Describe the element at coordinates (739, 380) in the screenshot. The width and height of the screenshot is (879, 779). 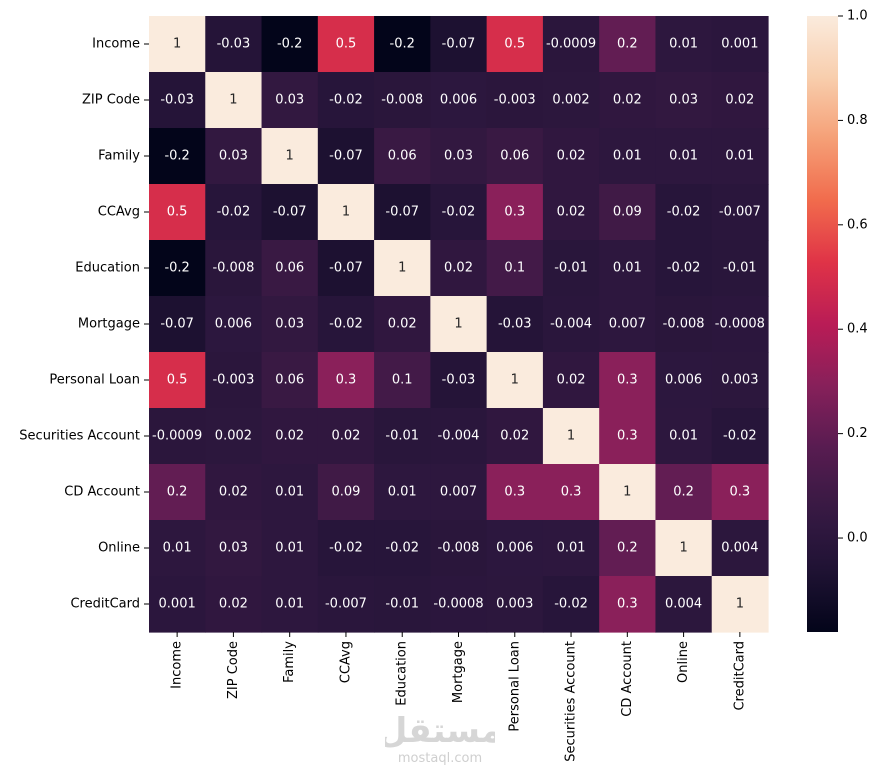
I see `cell-value-label: 0.003` at that location.